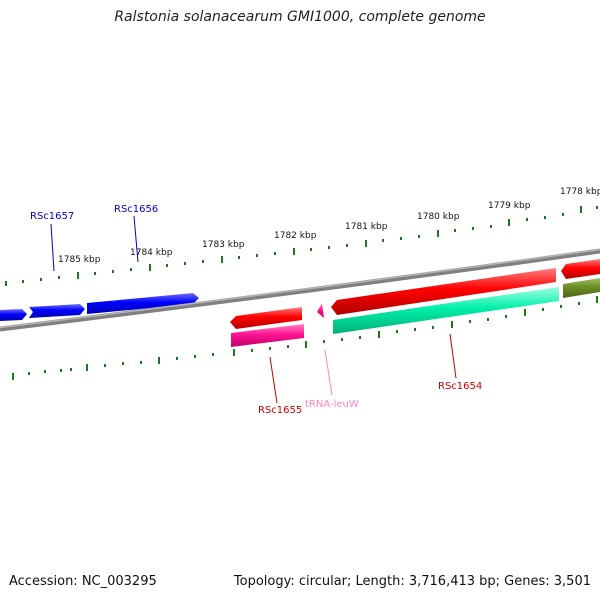  I want to click on scale-label-1779: 1779 kbp, so click(509, 206).